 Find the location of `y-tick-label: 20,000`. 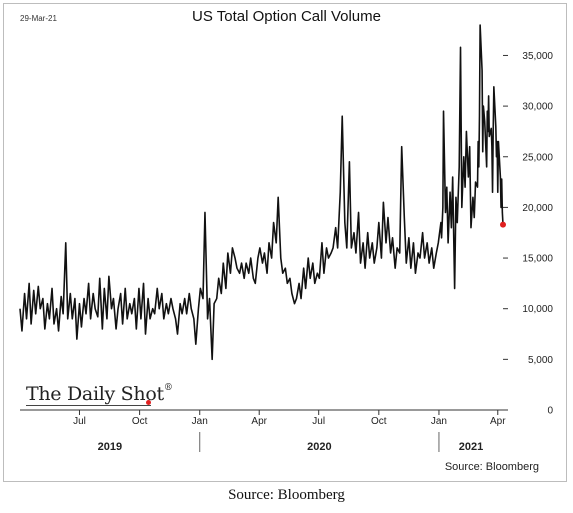

y-tick-label: 20,000 is located at coordinates (537, 208).